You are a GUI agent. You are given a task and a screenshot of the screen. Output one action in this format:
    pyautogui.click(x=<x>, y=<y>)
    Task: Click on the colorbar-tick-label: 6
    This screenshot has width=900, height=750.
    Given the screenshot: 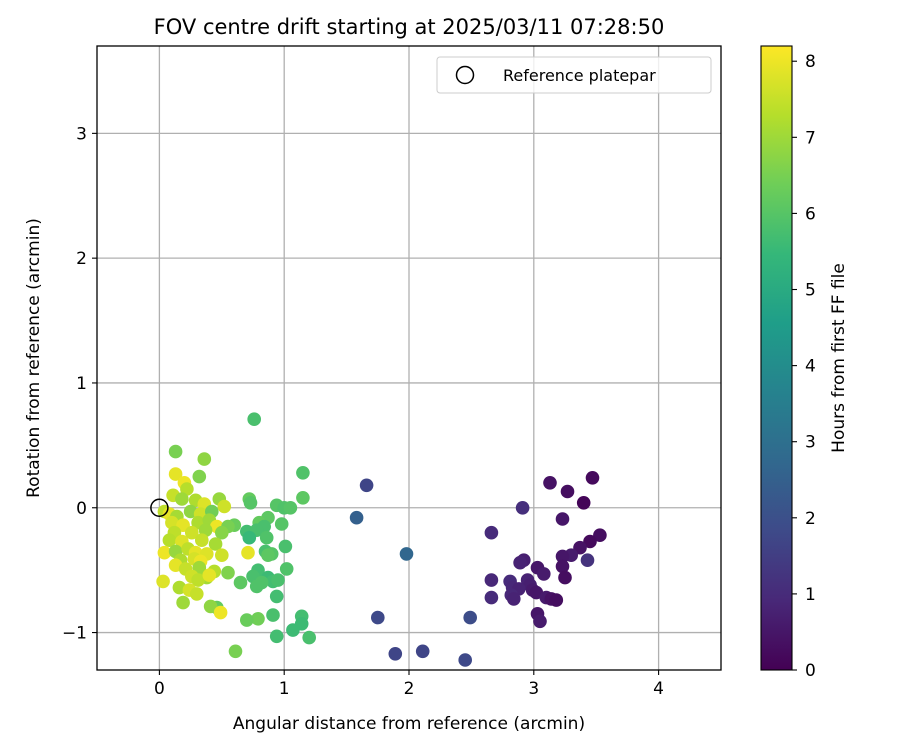 What is the action you would take?
    pyautogui.click(x=810, y=214)
    